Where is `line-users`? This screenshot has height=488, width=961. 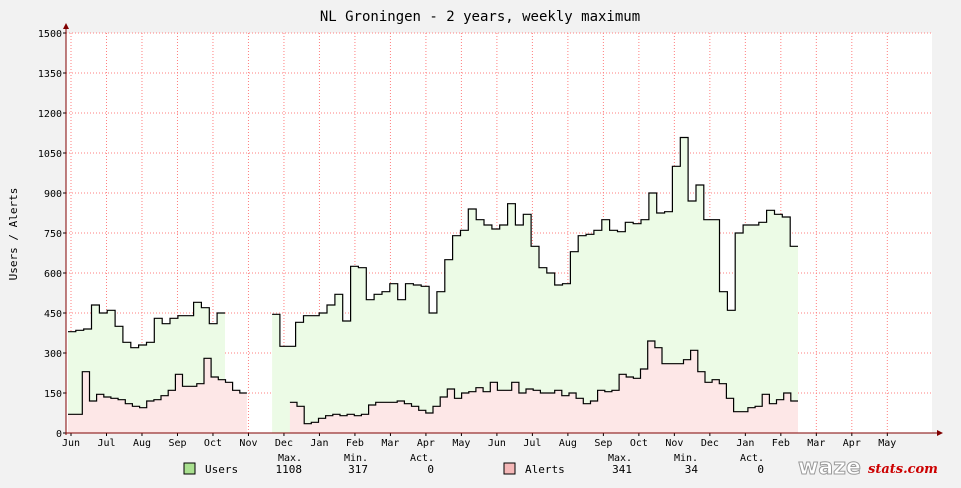
line-users is located at coordinates (146, 325).